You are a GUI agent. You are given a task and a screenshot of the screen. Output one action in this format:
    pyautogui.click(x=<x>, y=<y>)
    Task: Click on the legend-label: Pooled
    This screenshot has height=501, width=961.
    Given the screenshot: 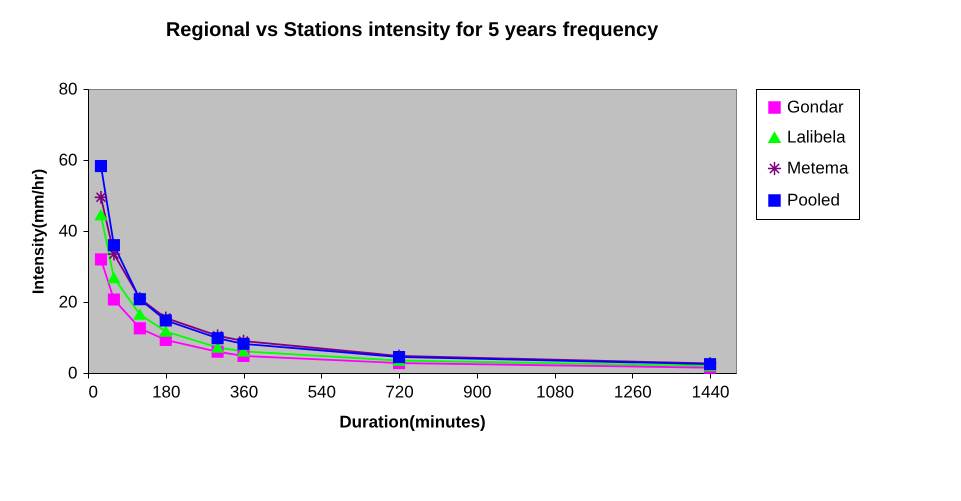 What is the action you would take?
    pyautogui.click(x=813, y=200)
    